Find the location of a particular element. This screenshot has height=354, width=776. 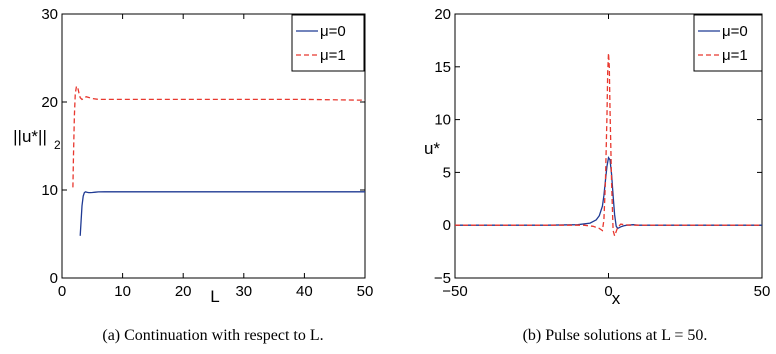

x-tick-label: 20 is located at coordinates (183, 291).